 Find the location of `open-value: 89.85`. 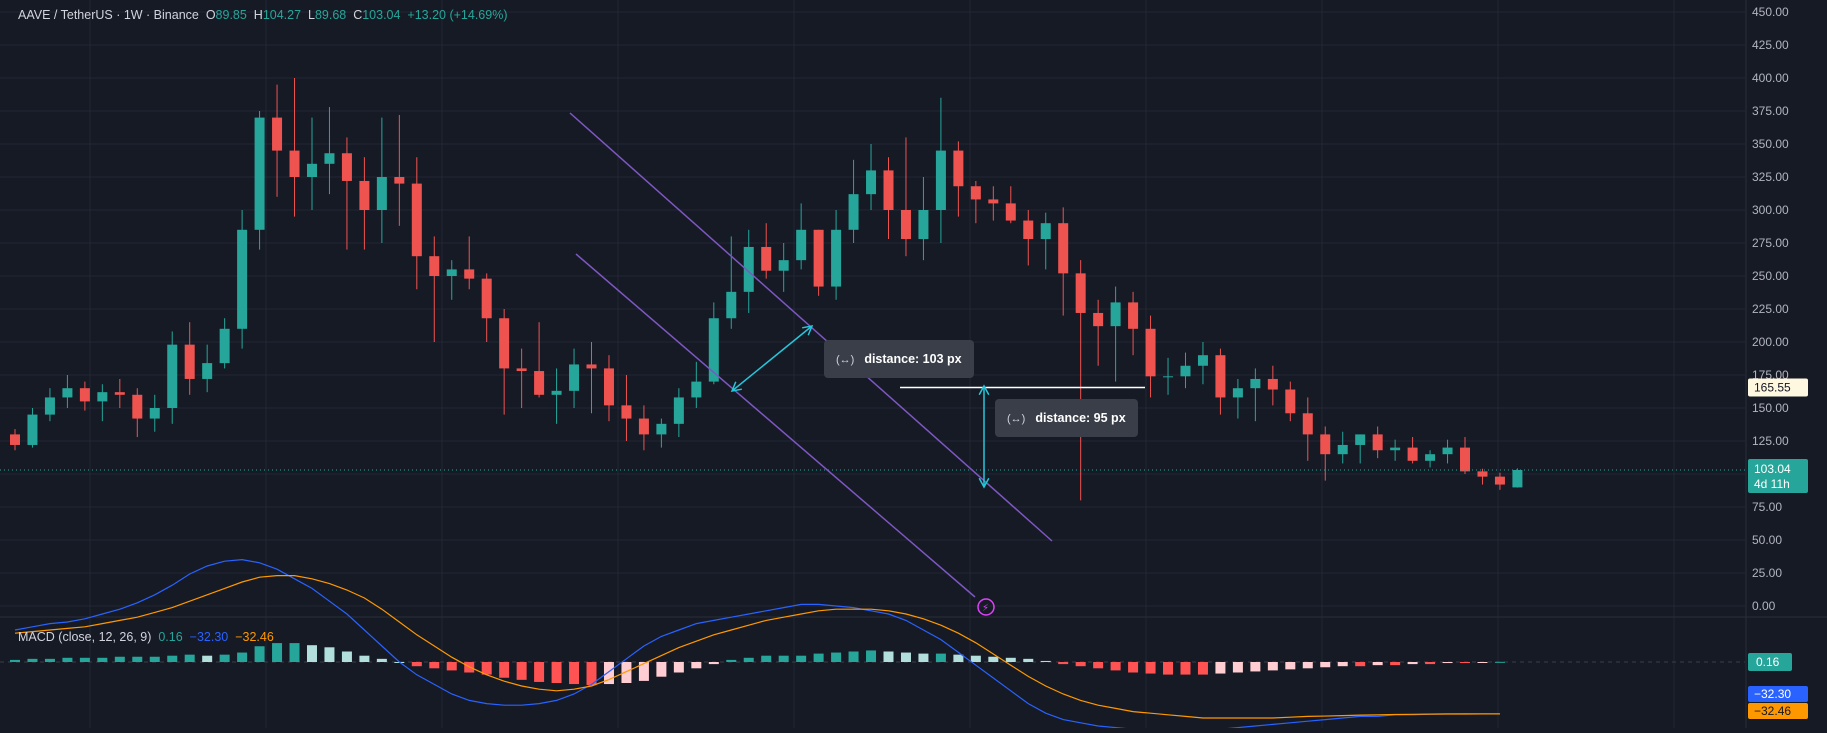

open-value: 89.85 is located at coordinates (231, 15).